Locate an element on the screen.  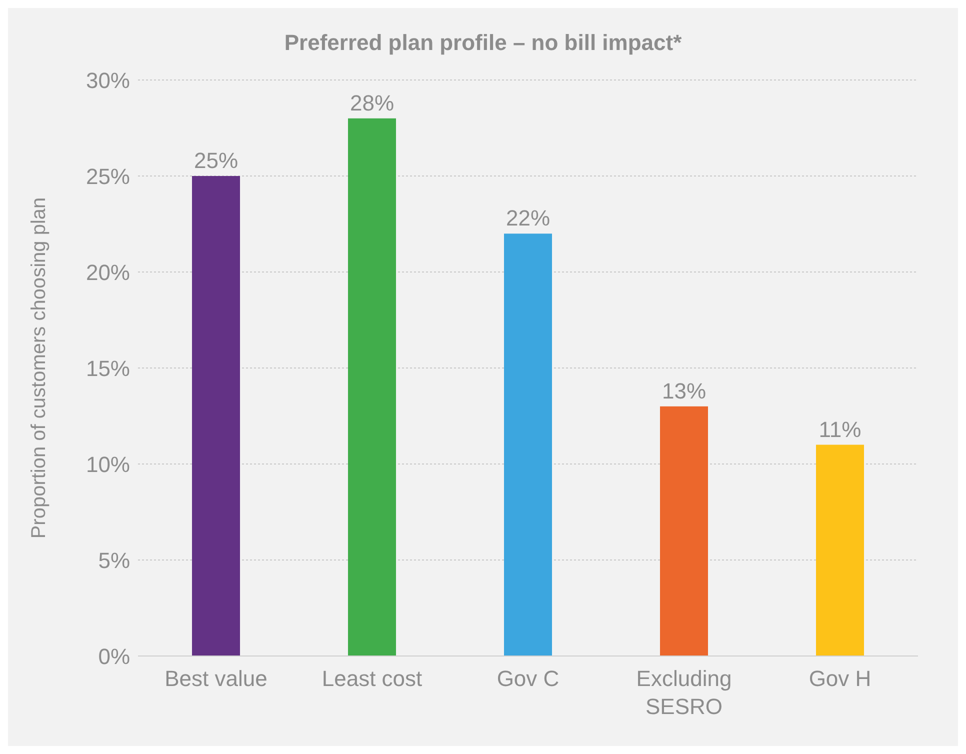
x-tick-label: Excluding SESRO is located at coordinates (684, 692).